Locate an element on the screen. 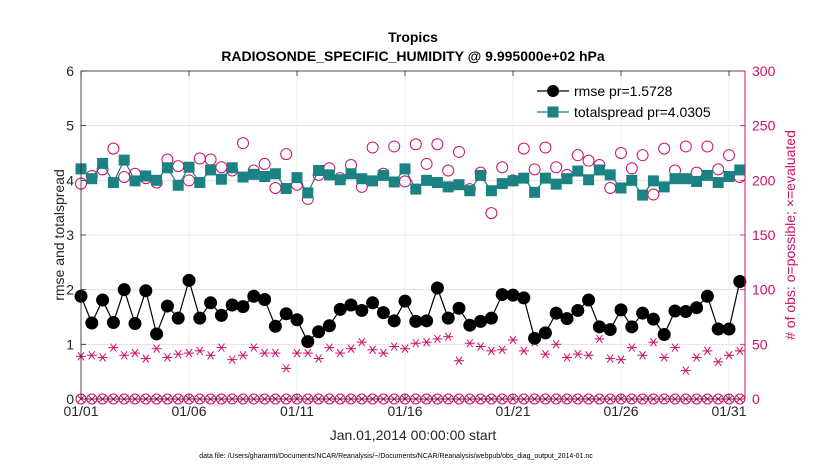  y-tick-label-right: 300 is located at coordinates (764, 71).